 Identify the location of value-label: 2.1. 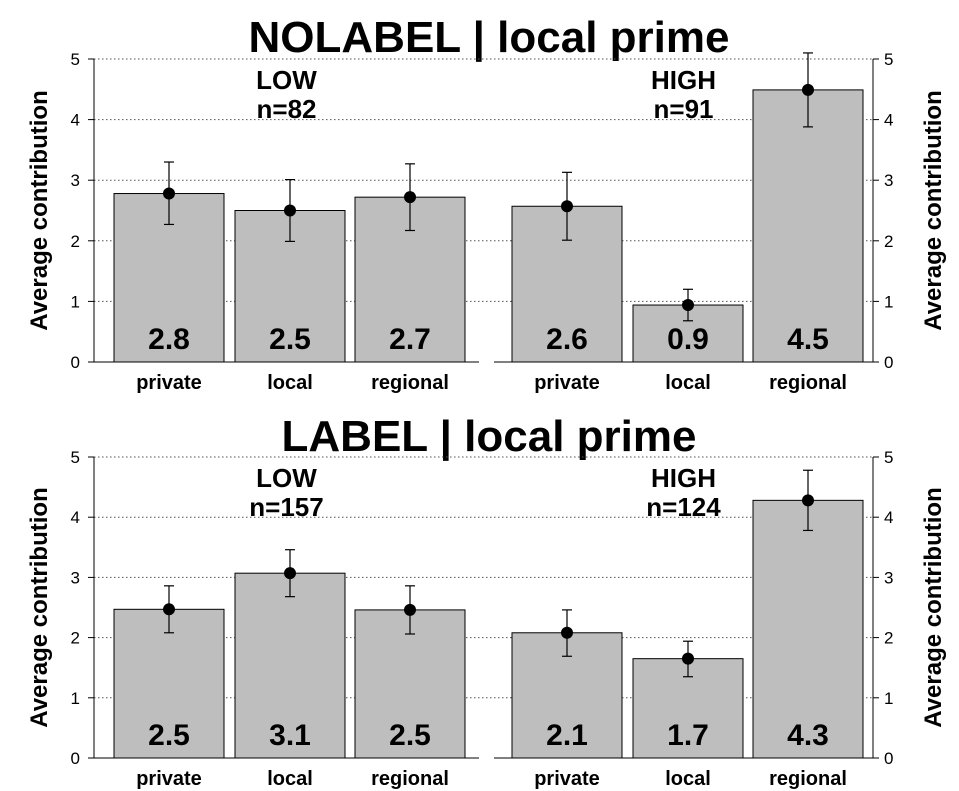
(567, 735).